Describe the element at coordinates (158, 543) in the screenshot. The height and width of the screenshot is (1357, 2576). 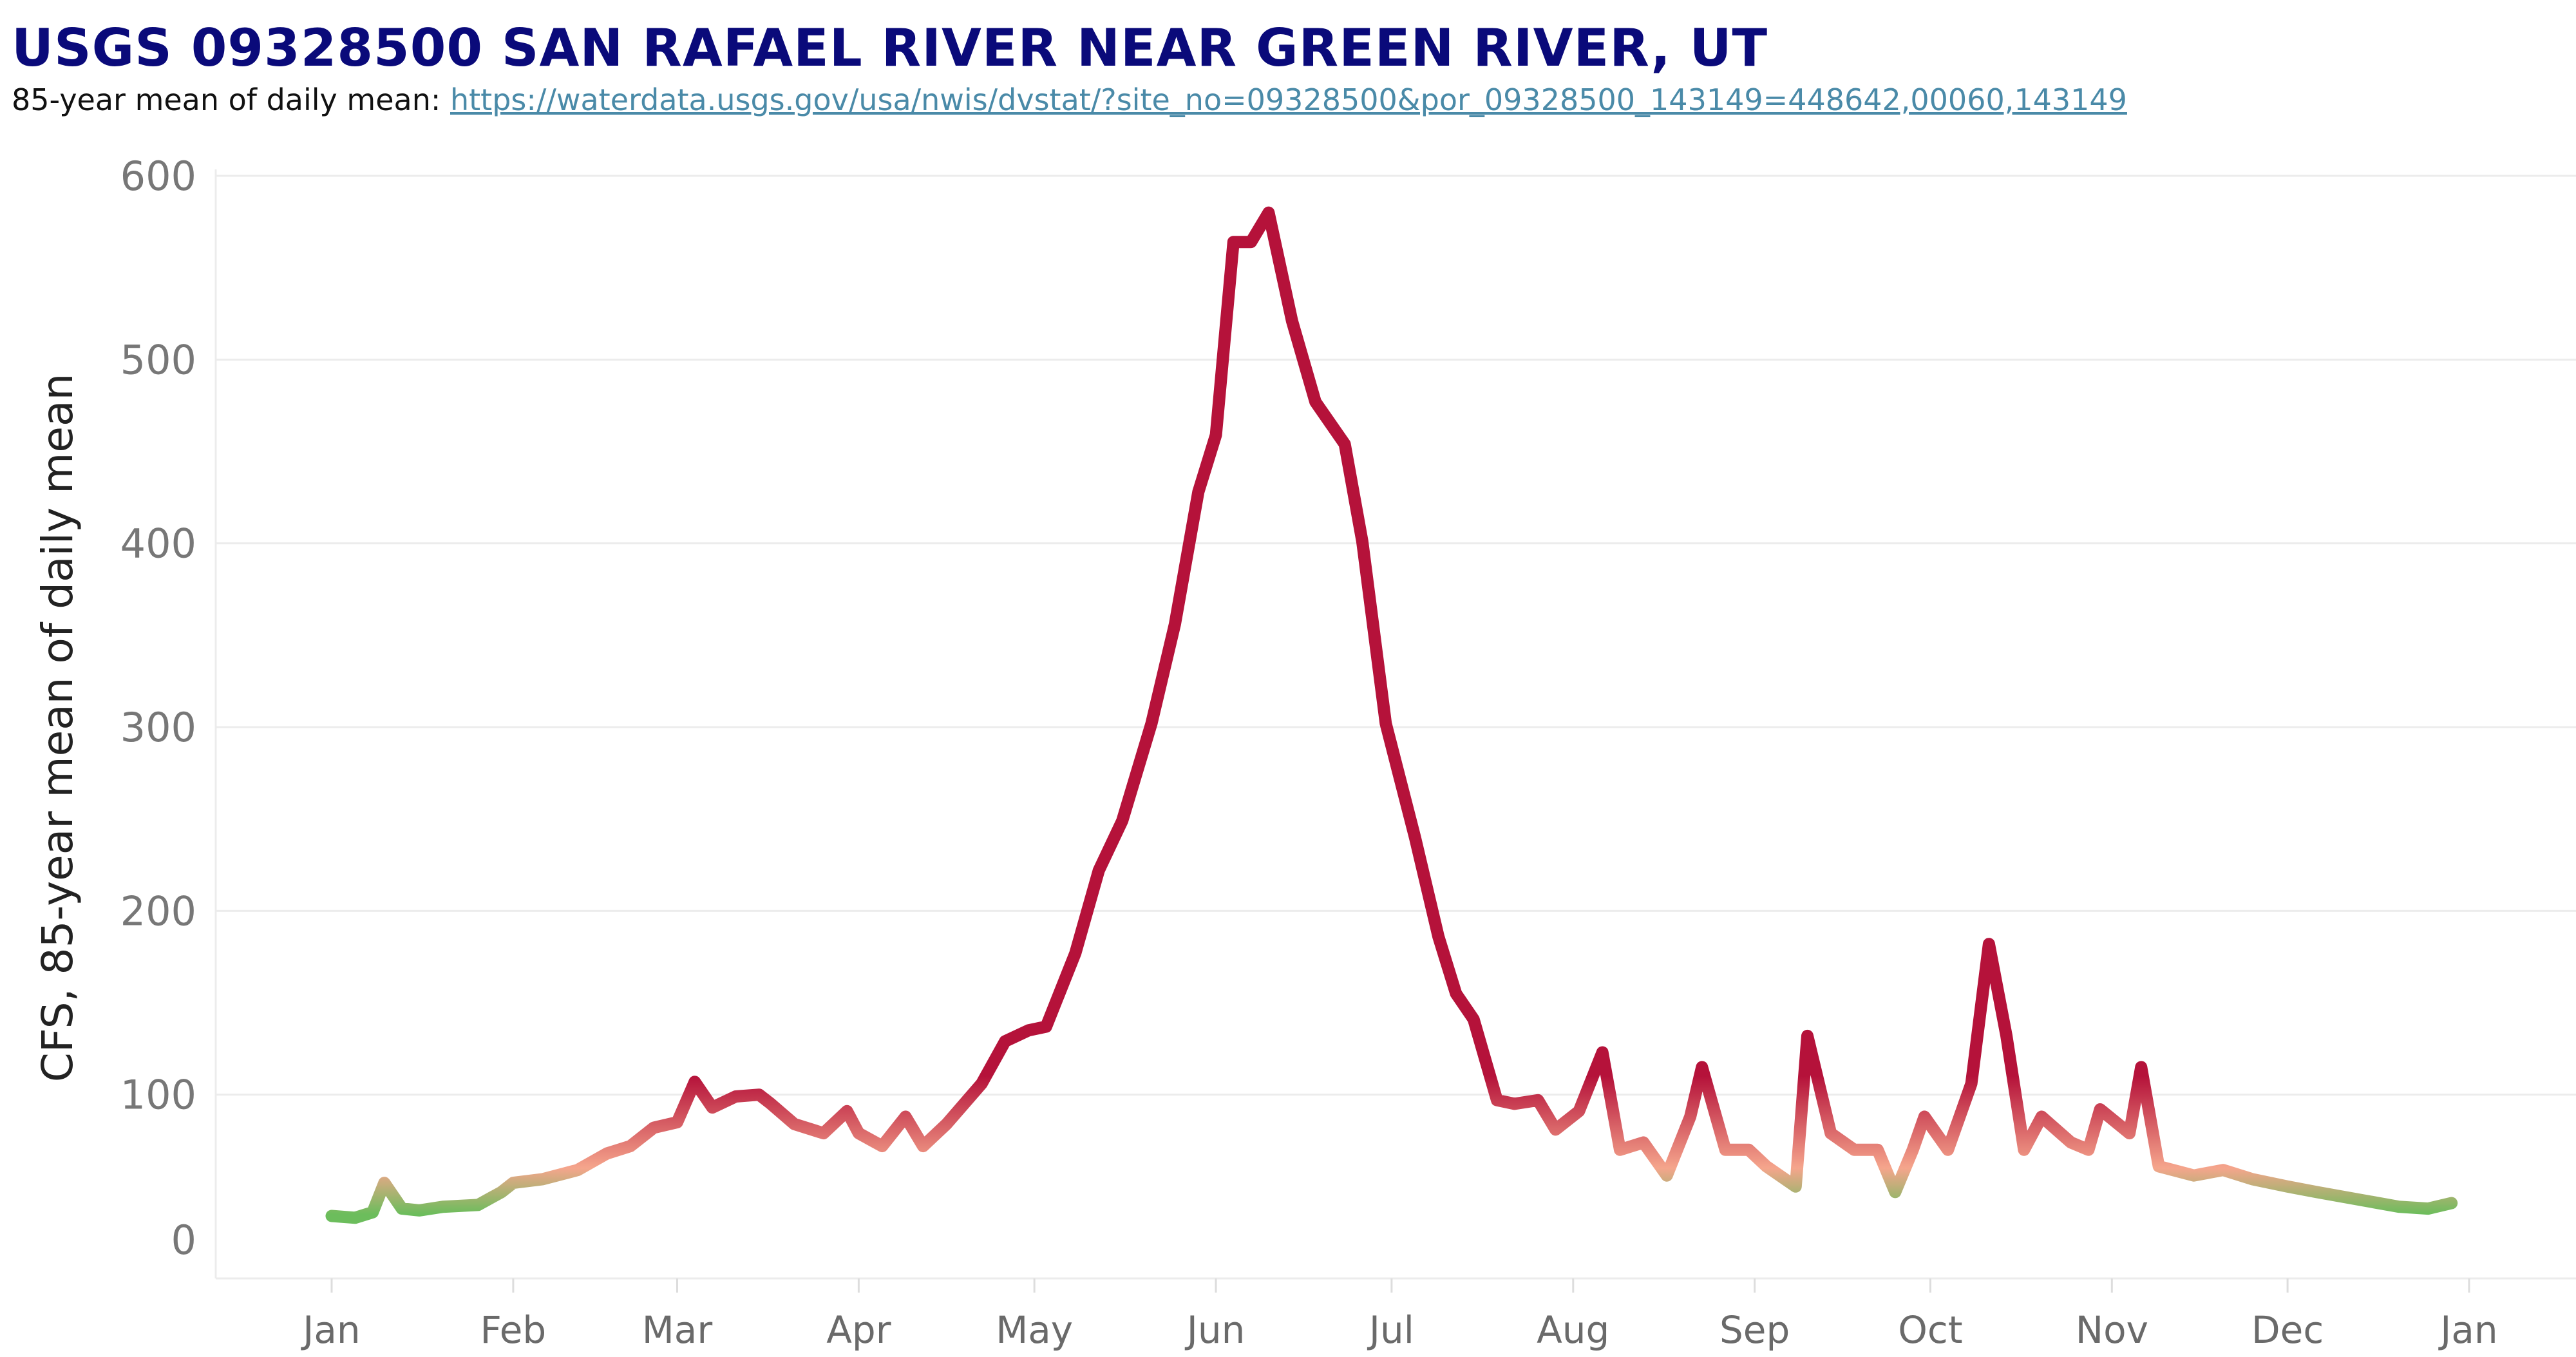
I see `y-tick-label: 400` at that location.